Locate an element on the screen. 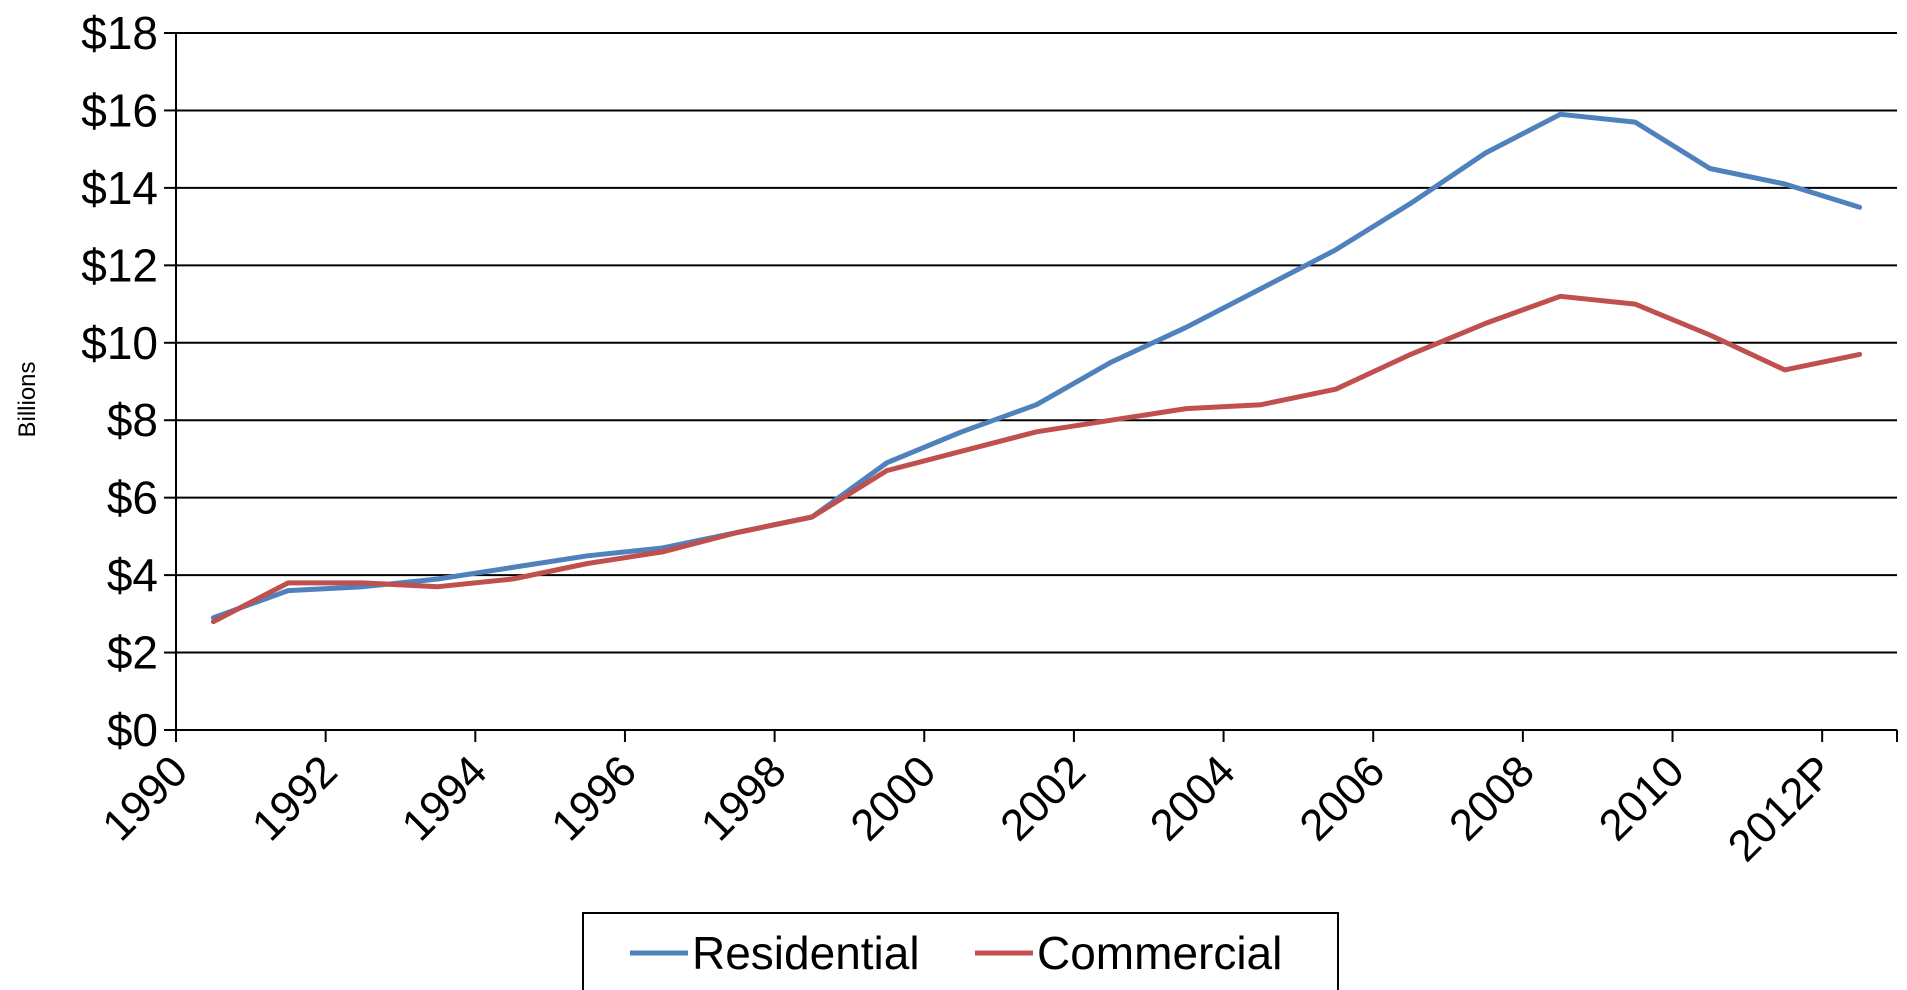  y-tick-label: $14 is located at coordinates (119, 188).